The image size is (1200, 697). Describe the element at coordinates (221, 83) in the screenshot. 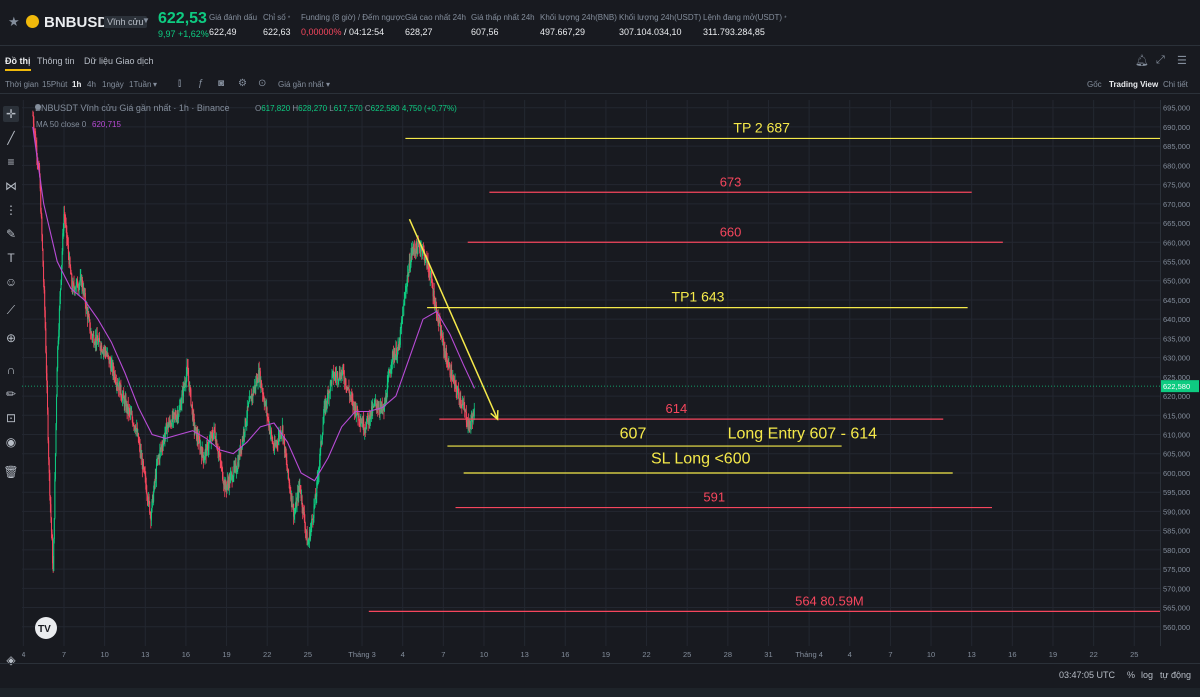

I see `camera-icon: ◙` at that location.